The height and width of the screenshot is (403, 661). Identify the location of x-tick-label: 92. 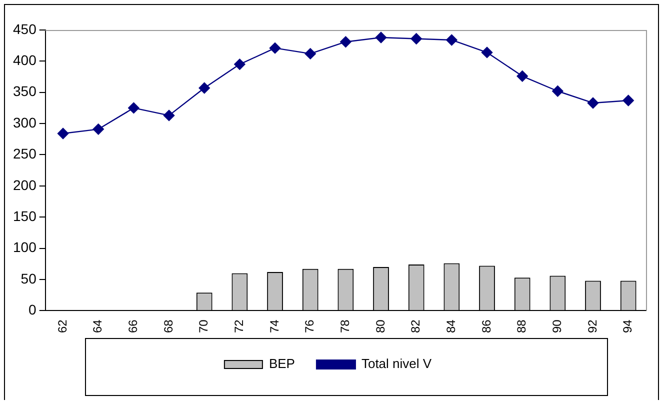
(592, 326).